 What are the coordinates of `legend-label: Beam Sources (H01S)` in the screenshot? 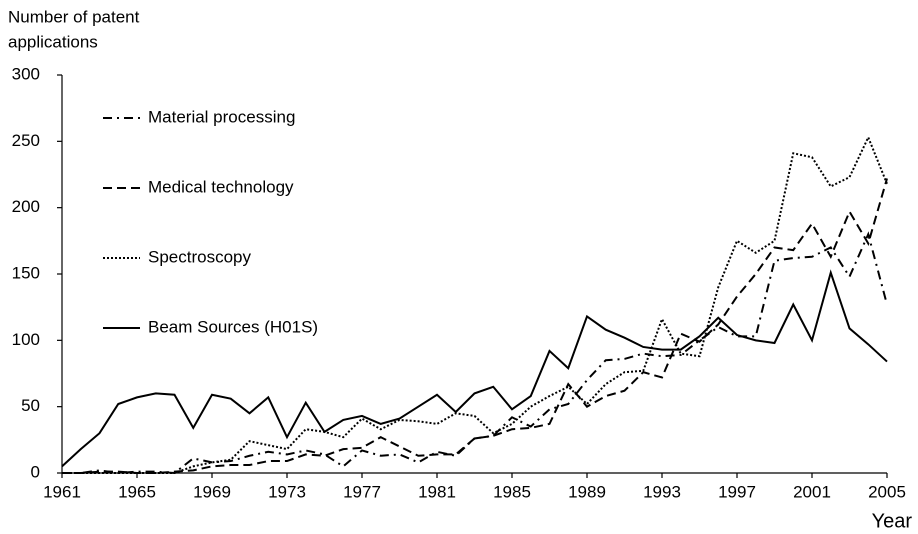 It's located at (233, 326).